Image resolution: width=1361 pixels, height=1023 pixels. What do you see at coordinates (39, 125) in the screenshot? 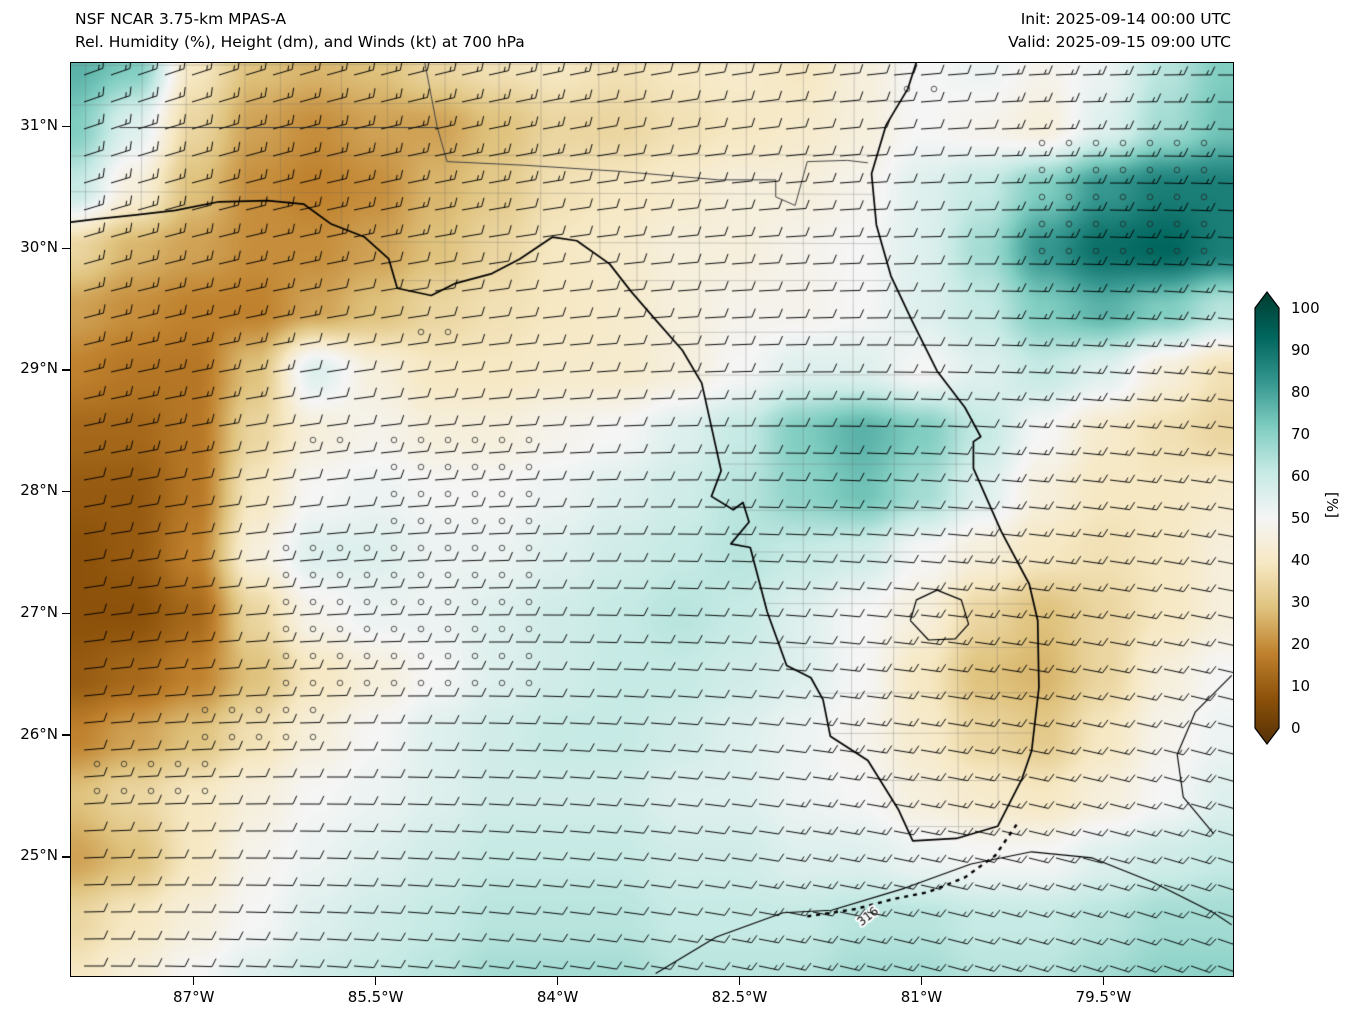
I see `lat-tick-label: 31°N` at bounding box center [39, 125].